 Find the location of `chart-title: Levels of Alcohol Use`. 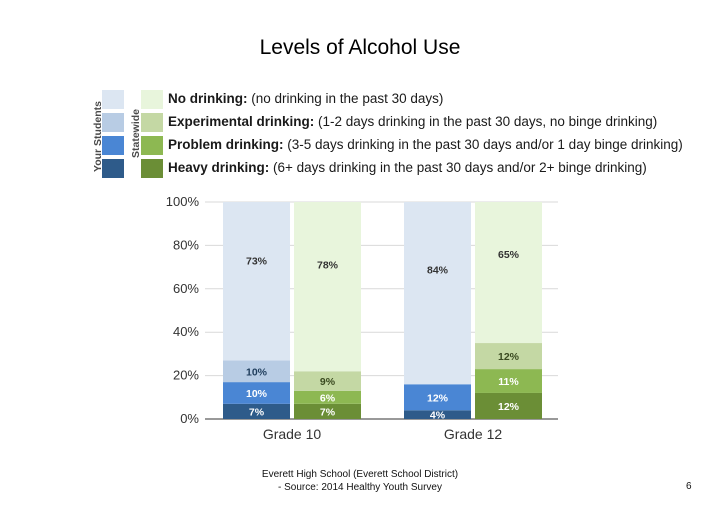

chart-title: Levels of Alcohol Use is located at coordinates (360, 47).